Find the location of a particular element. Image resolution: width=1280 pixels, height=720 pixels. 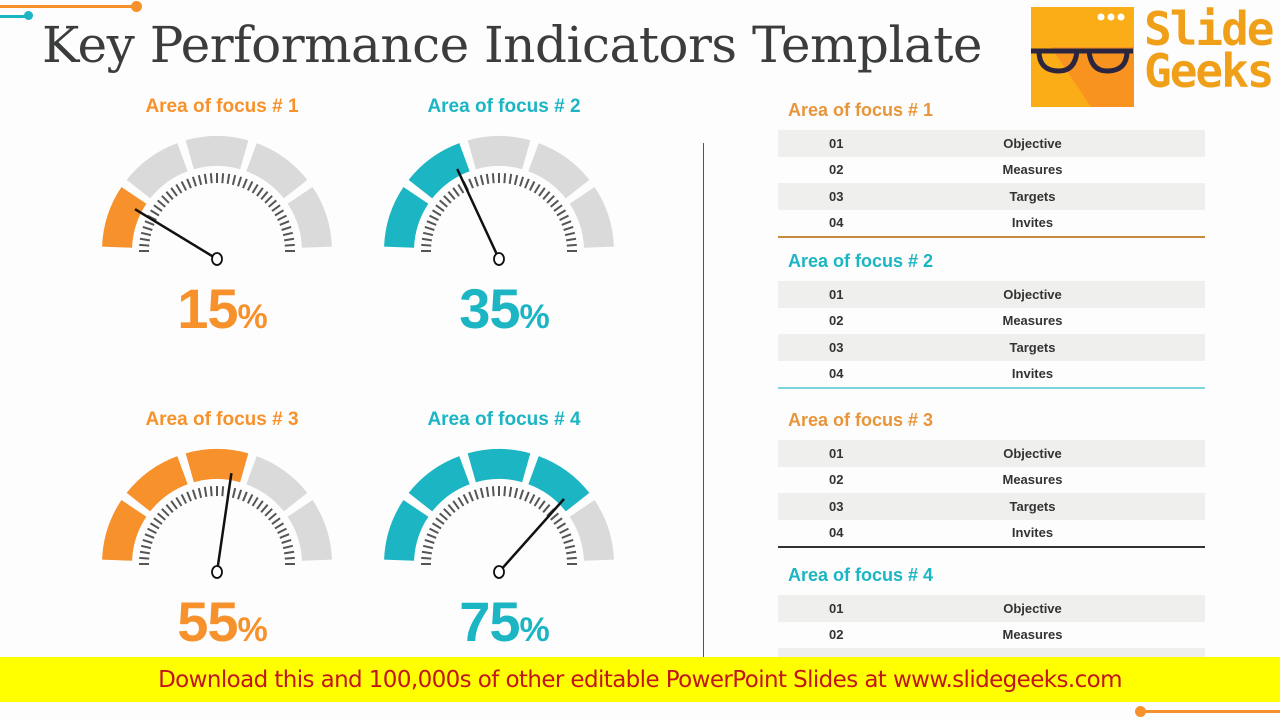

glasses-icon is located at coordinates (1082, 61).